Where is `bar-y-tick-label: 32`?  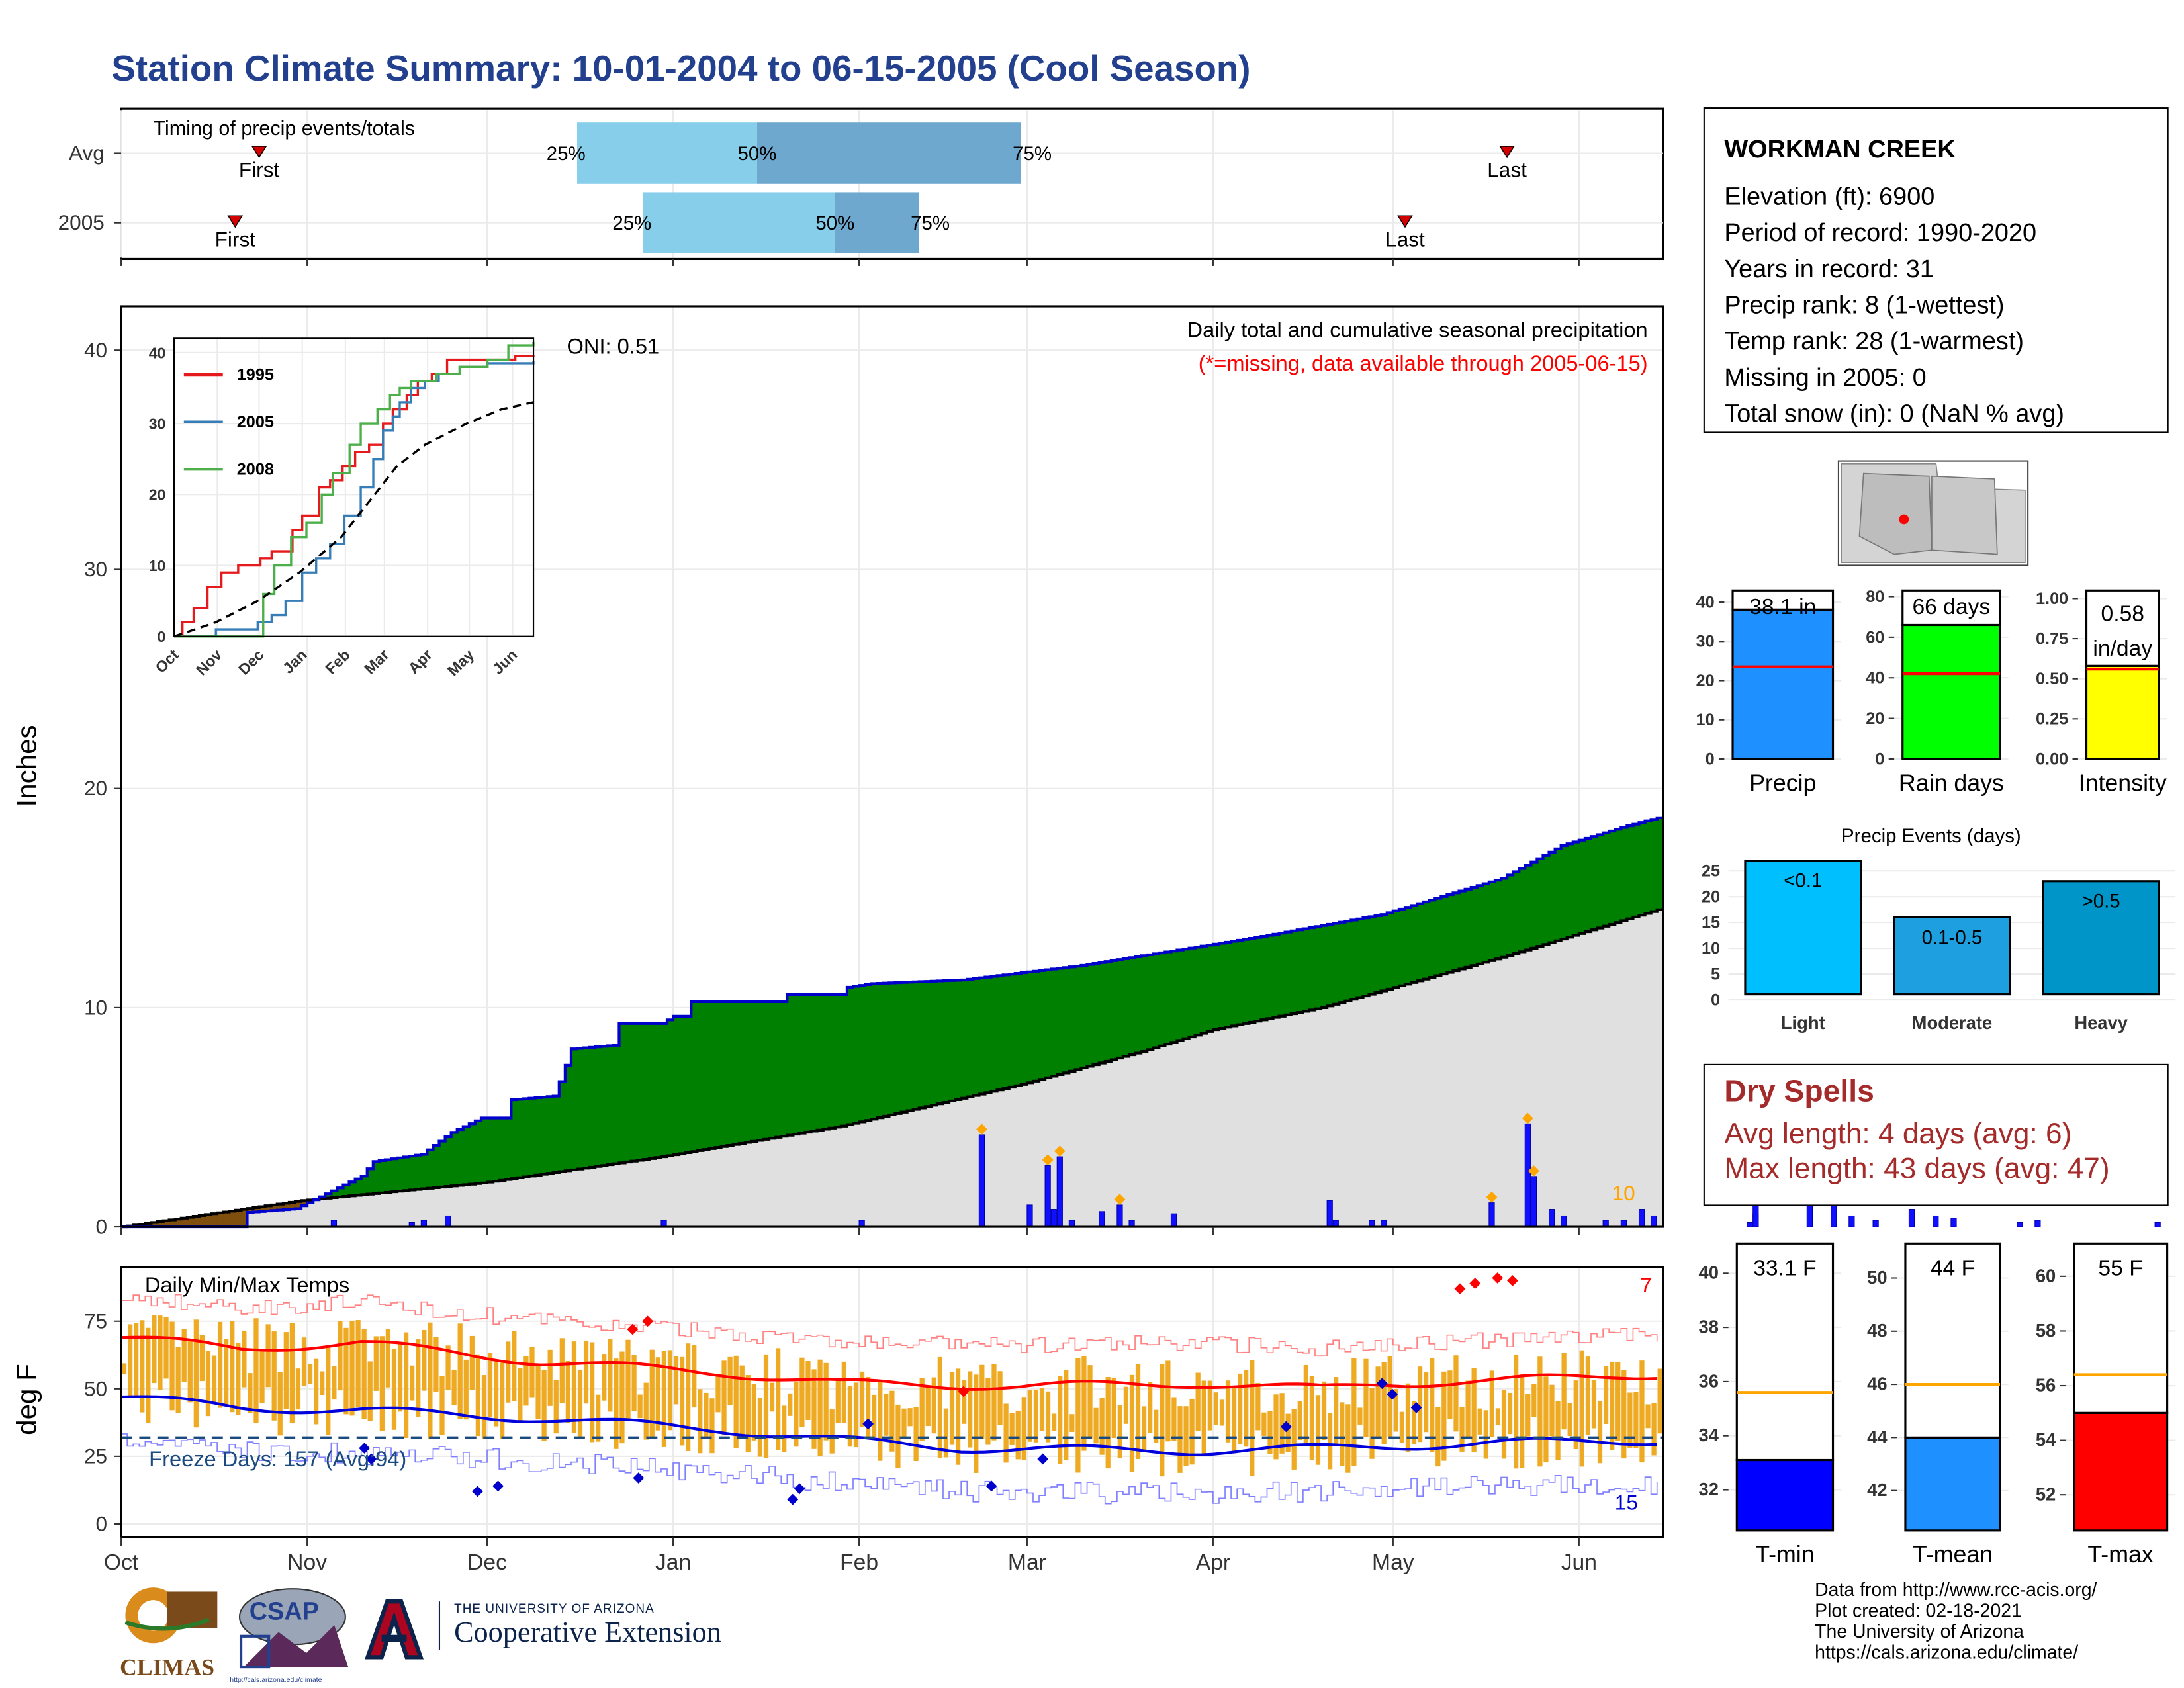 bar-y-tick-label: 32 is located at coordinates (1709, 1489).